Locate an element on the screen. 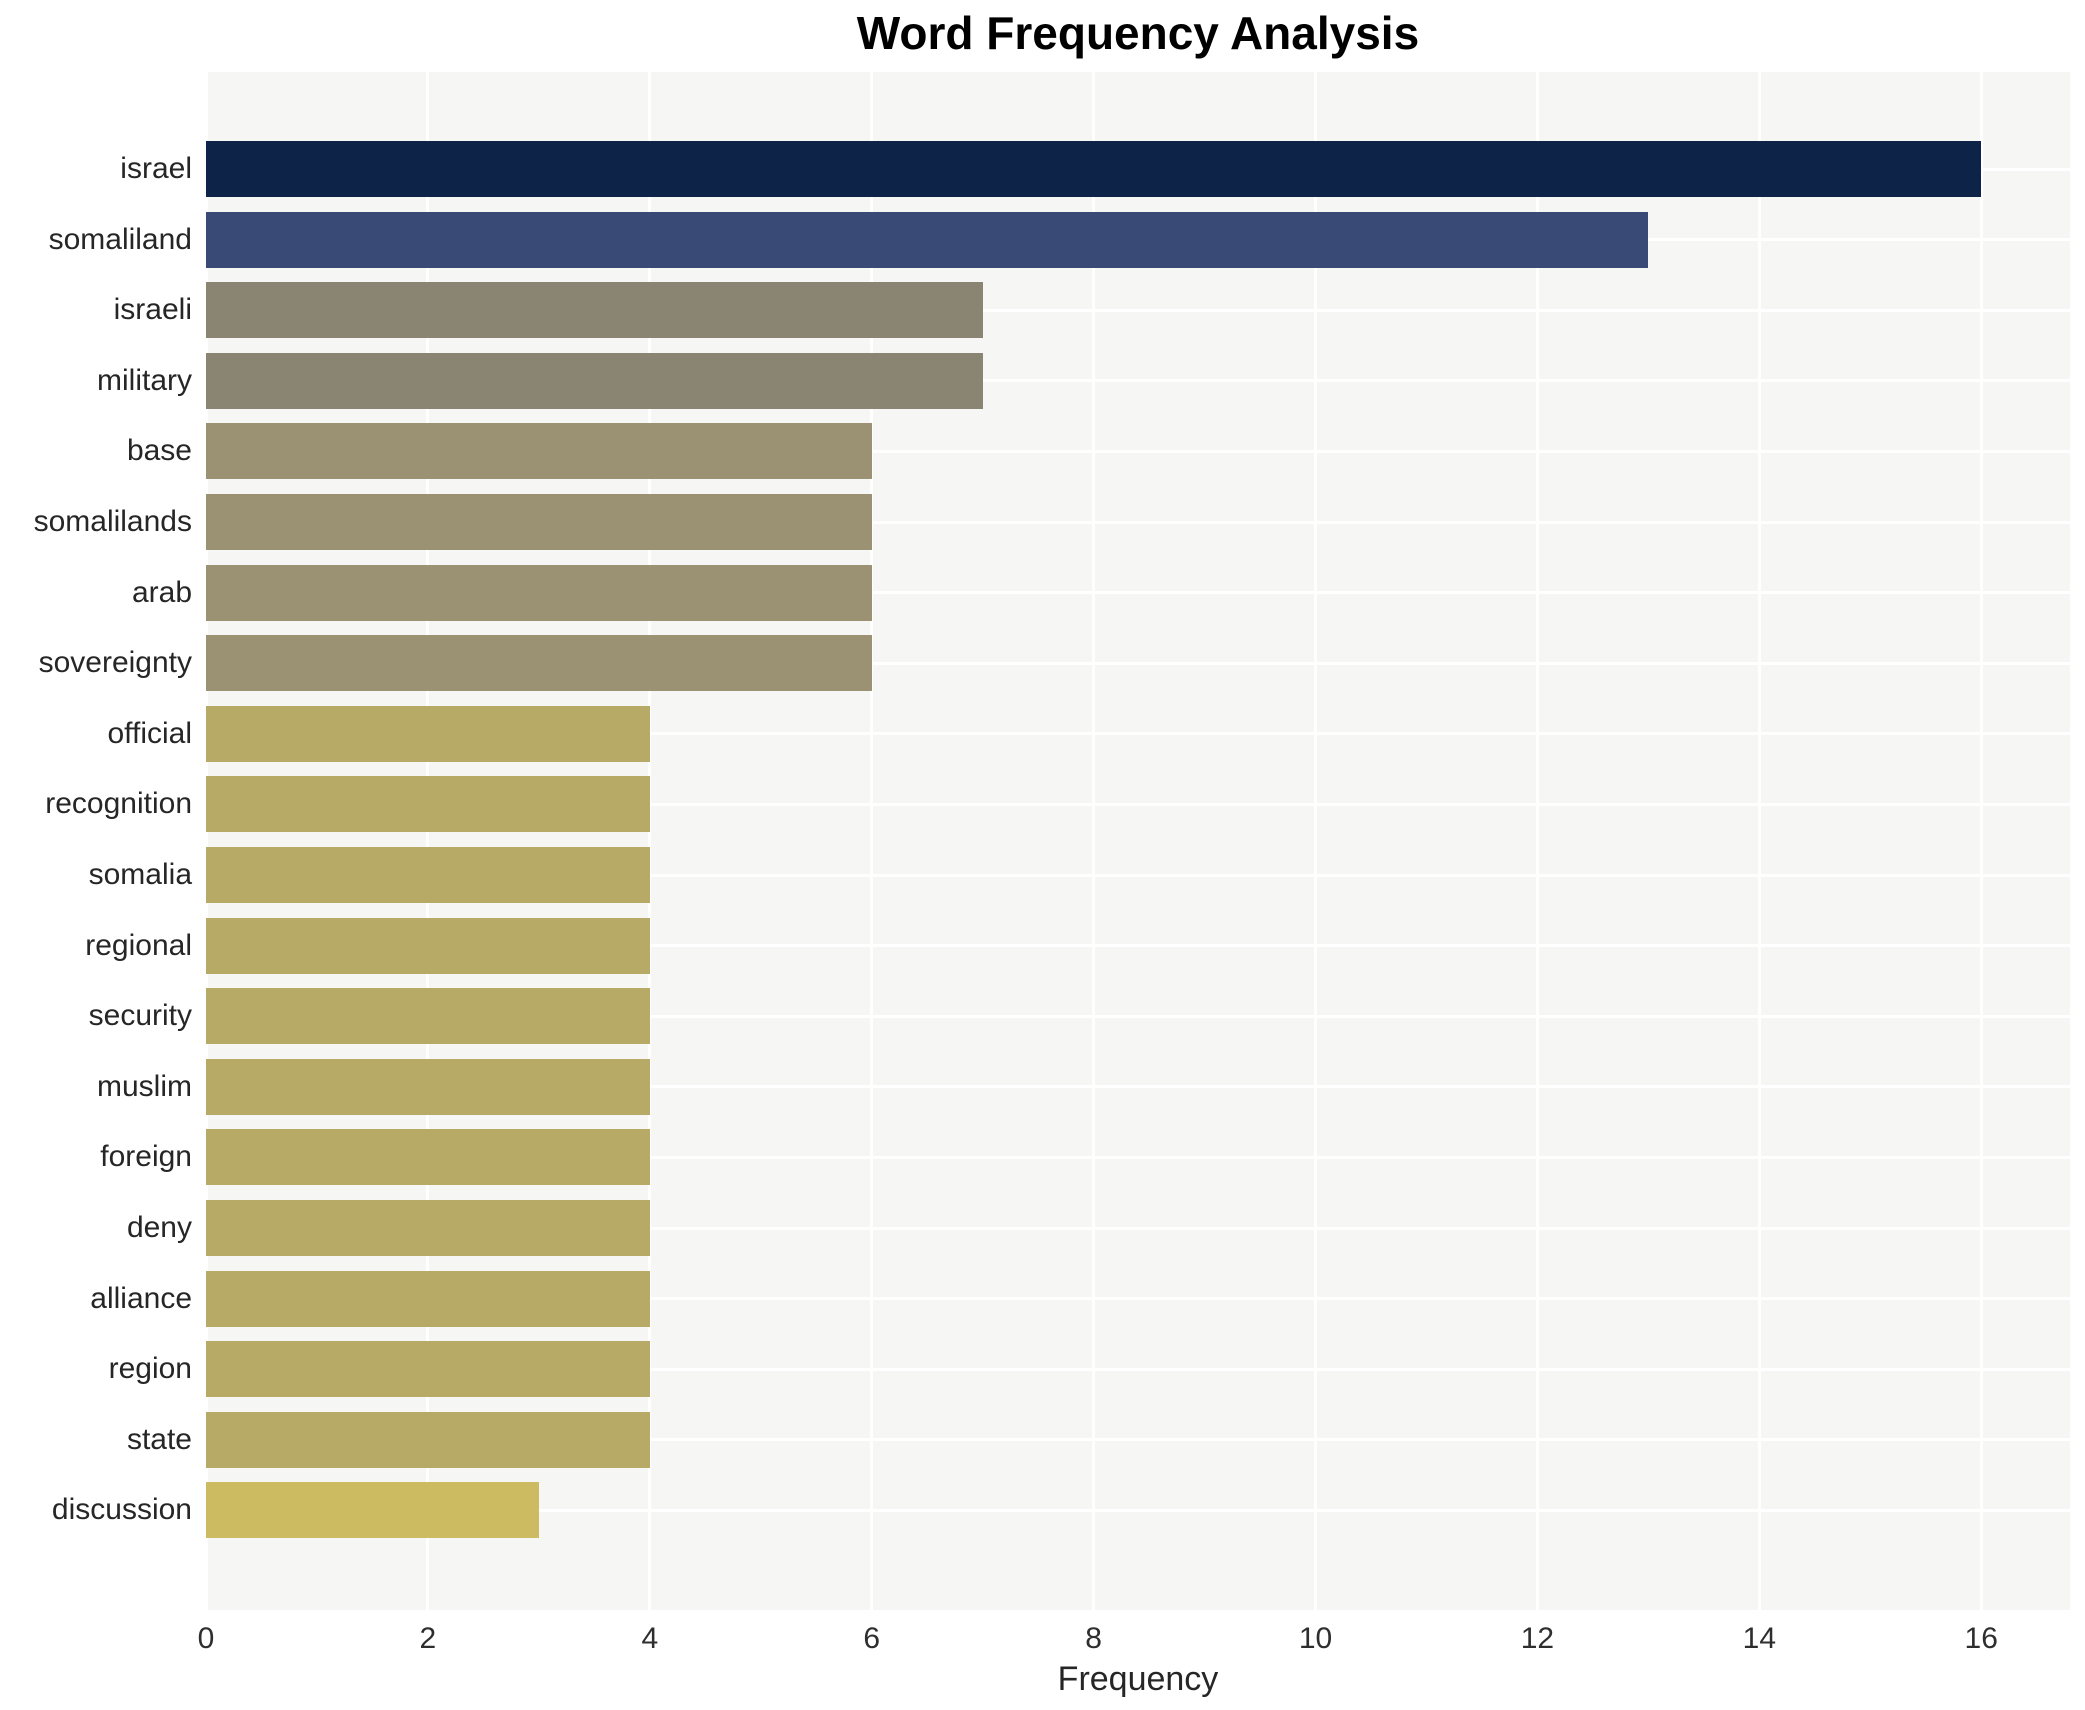  x-tick-label: 6 is located at coordinates (872, 1638).